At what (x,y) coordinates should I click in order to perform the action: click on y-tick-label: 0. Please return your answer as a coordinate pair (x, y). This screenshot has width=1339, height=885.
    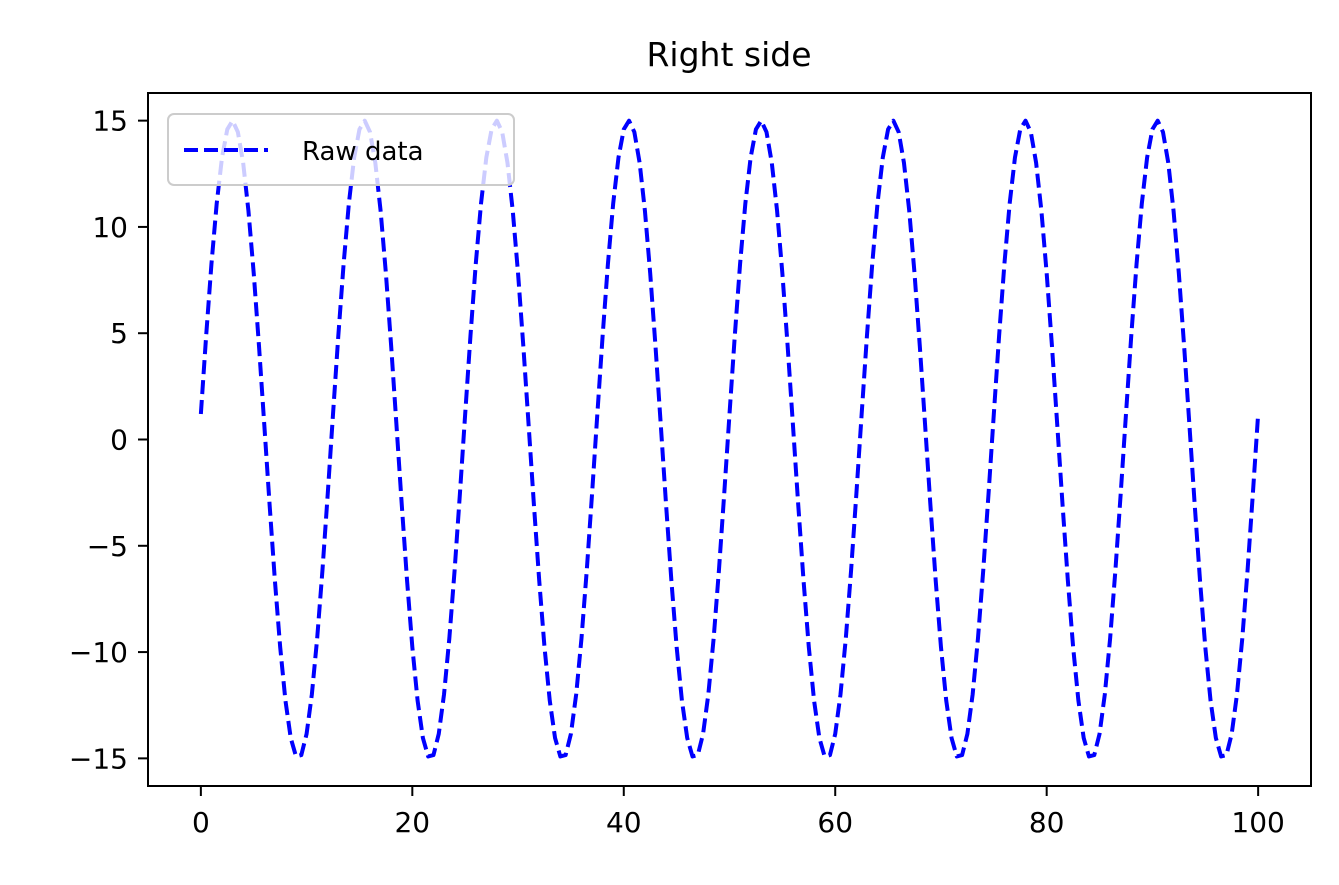
    Looking at the image, I should click on (119, 440).